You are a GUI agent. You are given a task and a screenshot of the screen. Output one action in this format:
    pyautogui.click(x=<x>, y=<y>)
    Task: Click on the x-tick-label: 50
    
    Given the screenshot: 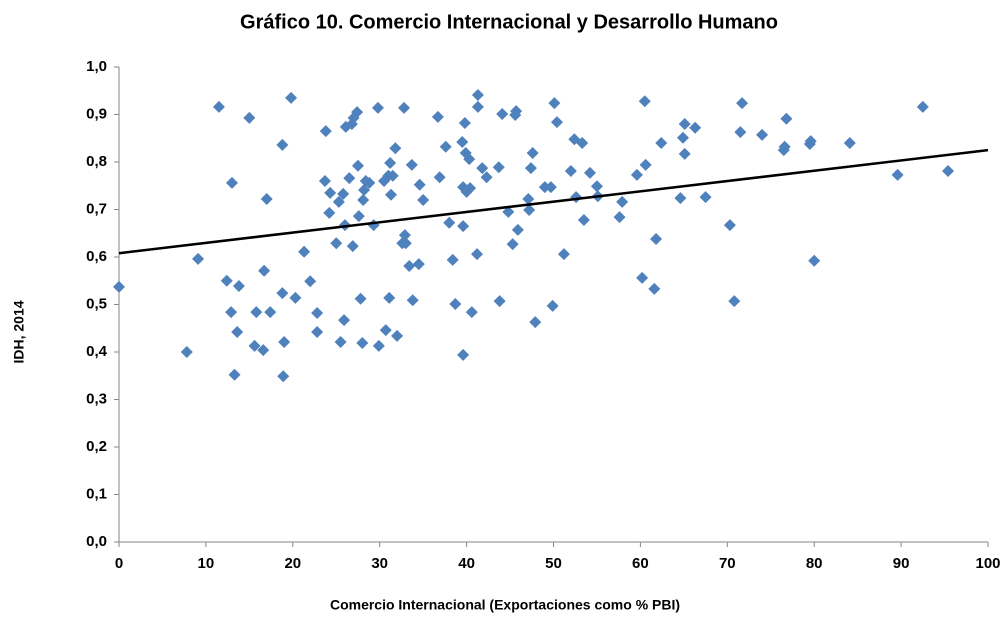 What is the action you would take?
    pyautogui.click(x=553, y=563)
    